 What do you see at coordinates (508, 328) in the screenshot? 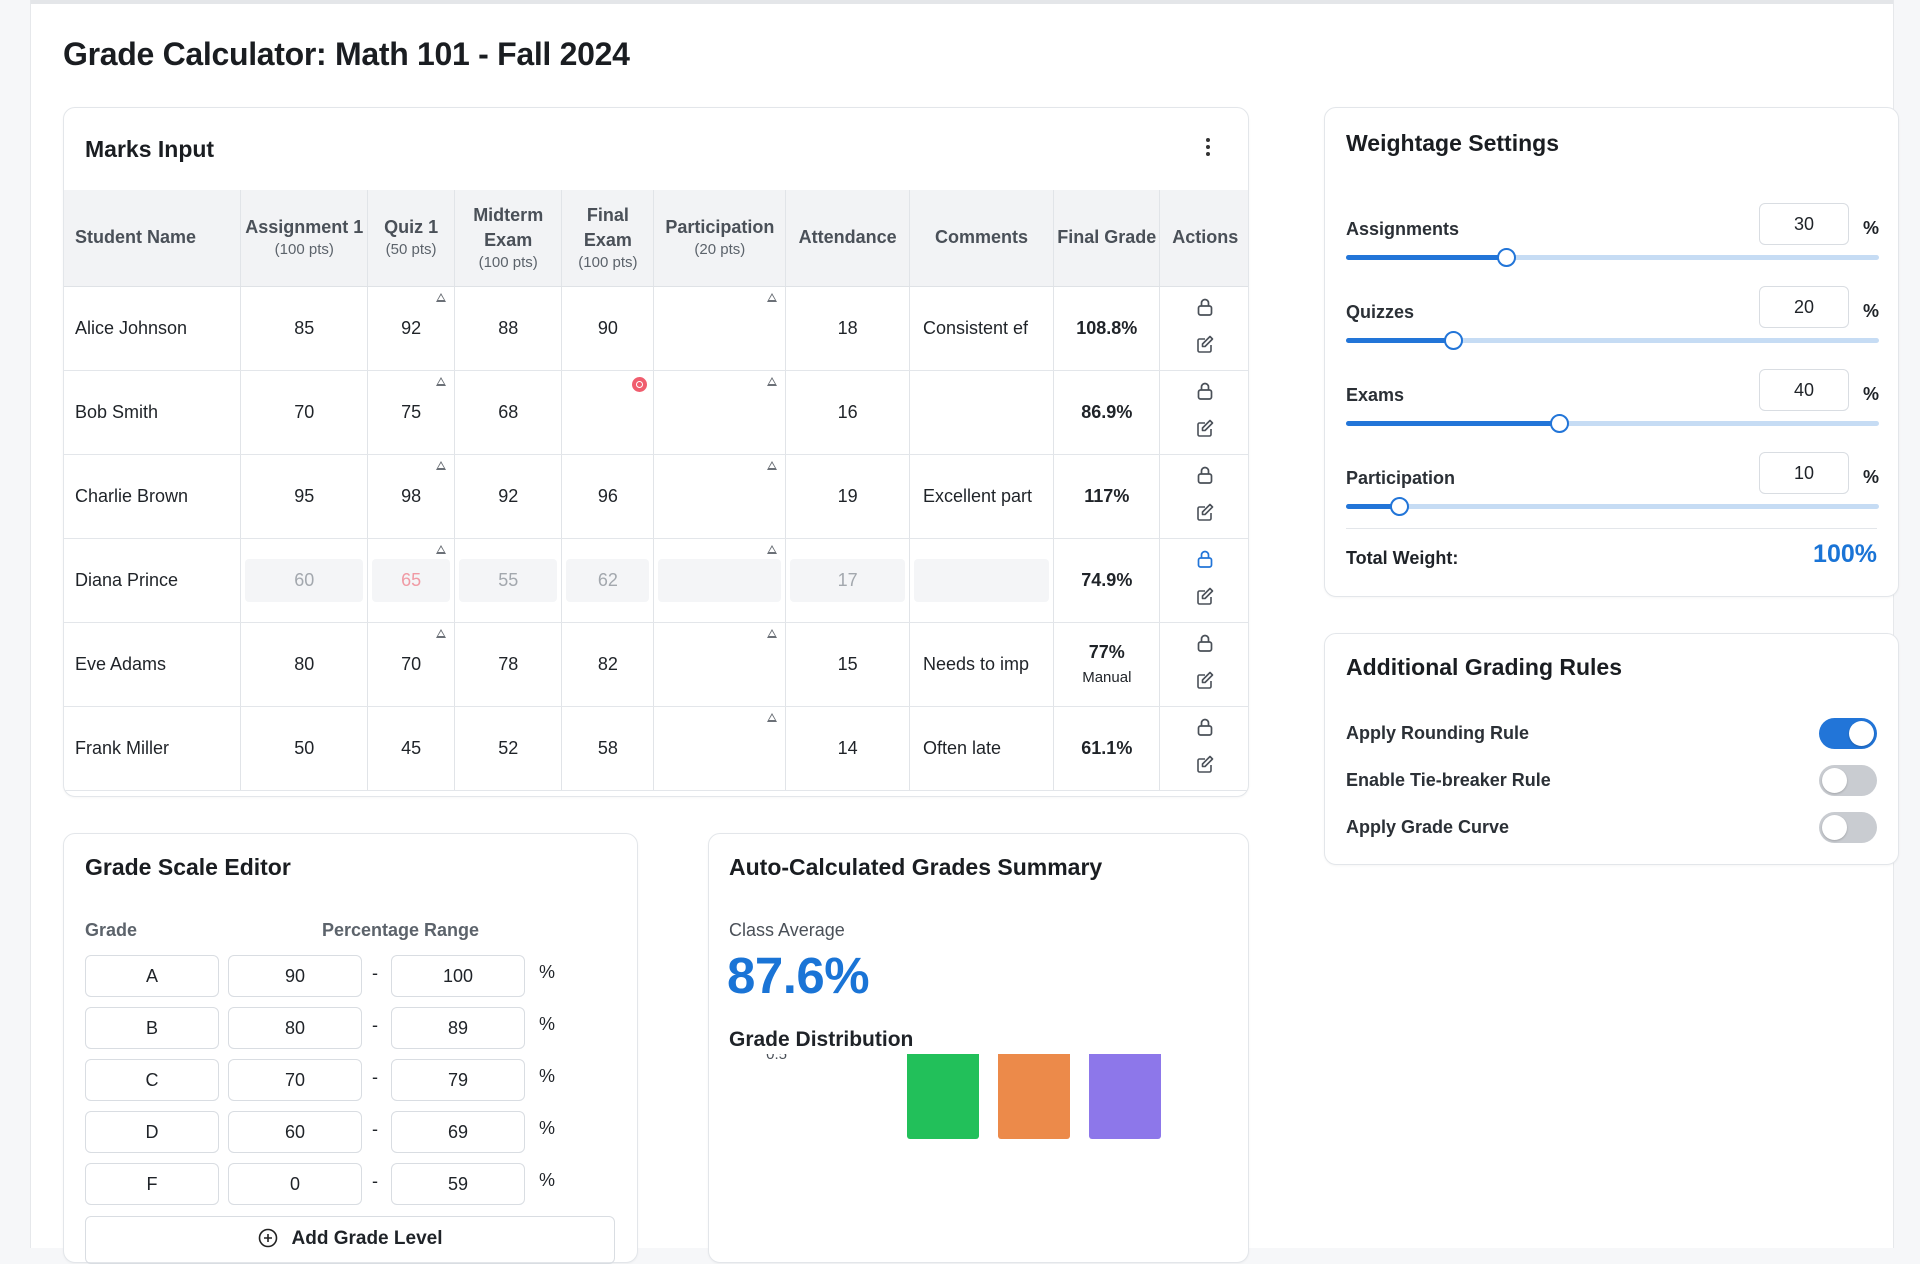
I see `midterm-cell: 88` at bounding box center [508, 328].